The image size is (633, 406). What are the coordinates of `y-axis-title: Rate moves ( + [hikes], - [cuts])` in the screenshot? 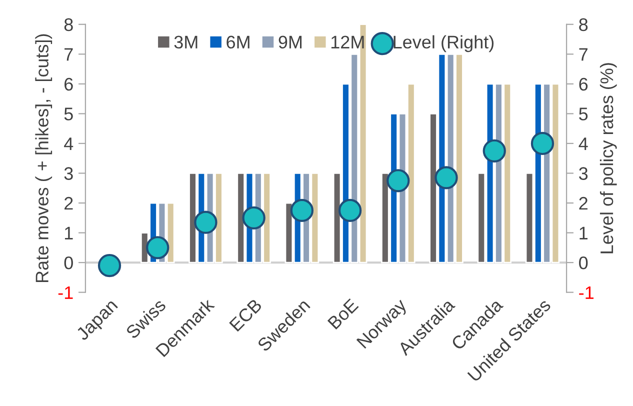 It's located at (43, 158).